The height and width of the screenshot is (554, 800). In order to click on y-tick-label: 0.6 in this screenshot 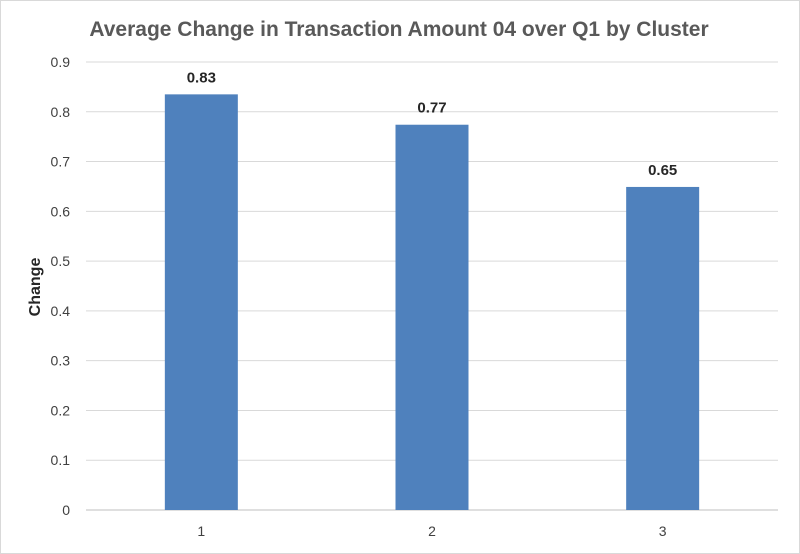, I will do `click(61, 211)`.